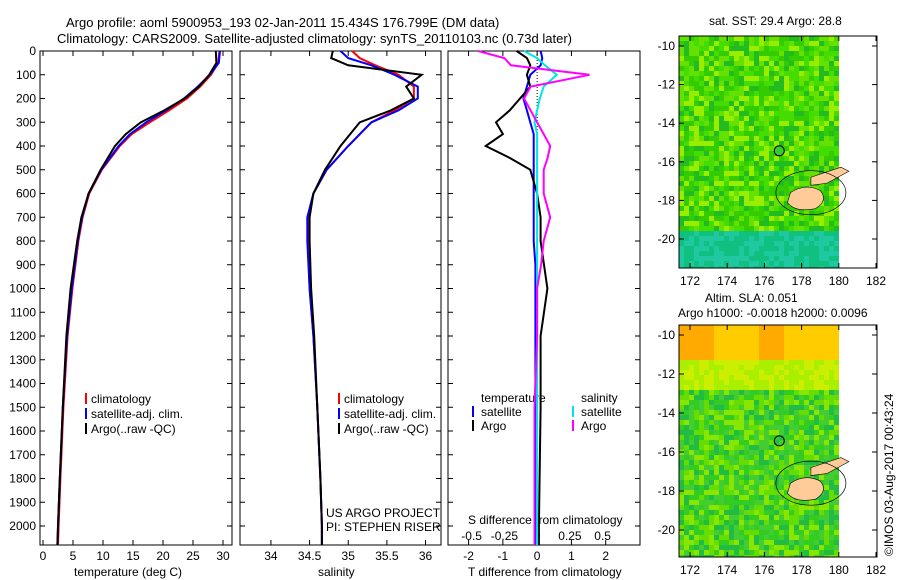  I want to click on lat-tick-label: -12, so click(667, 374).